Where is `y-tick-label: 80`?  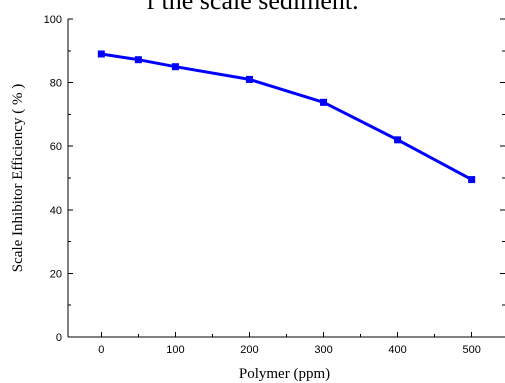
y-tick-label: 80 is located at coordinates (56, 84).